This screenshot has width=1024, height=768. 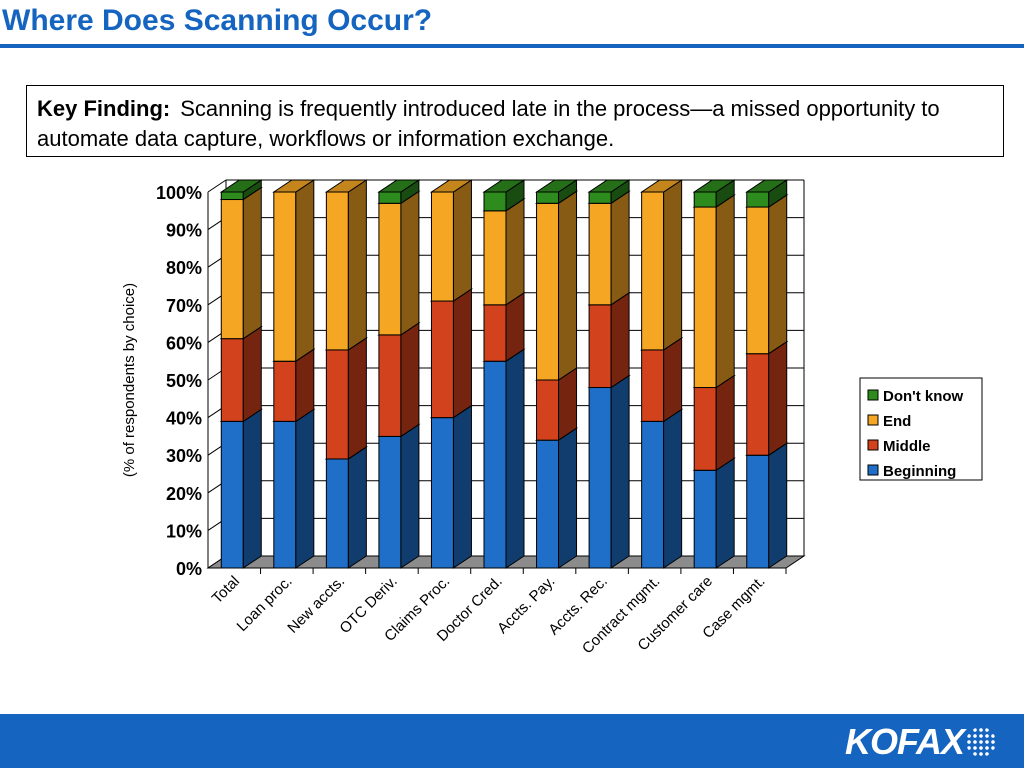 What do you see at coordinates (897, 421) in the screenshot?
I see `legend-label: End` at bounding box center [897, 421].